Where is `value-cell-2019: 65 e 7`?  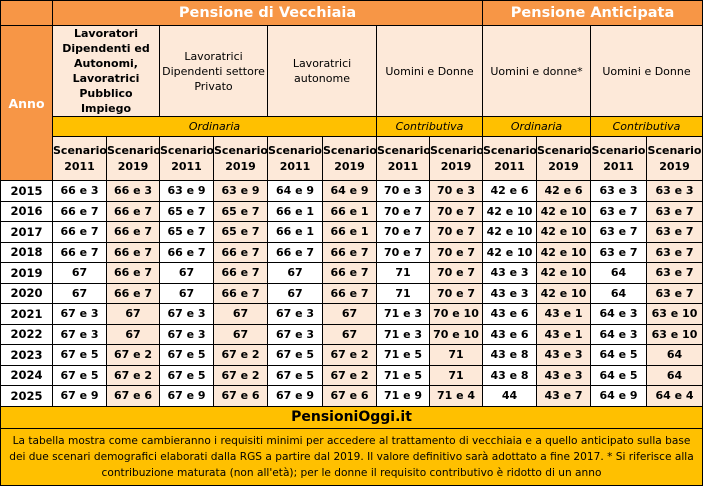 value-cell-2019: 65 e 7 is located at coordinates (240, 232).